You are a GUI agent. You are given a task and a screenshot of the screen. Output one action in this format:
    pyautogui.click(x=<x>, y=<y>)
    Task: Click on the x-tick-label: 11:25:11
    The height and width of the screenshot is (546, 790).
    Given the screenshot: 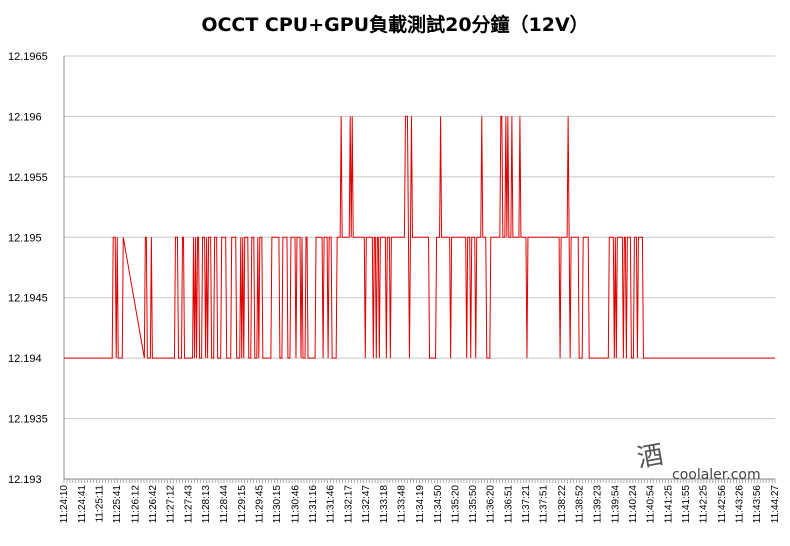 What is the action you would take?
    pyautogui.click(x=100, y=504)
    